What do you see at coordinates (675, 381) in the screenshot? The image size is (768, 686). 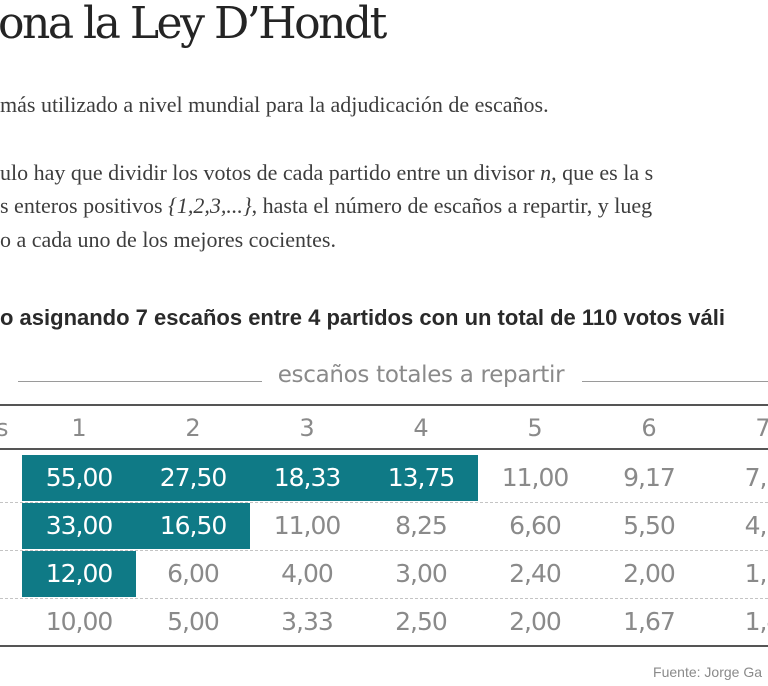 I see `header-line-right` at bounding box center [675, 381].